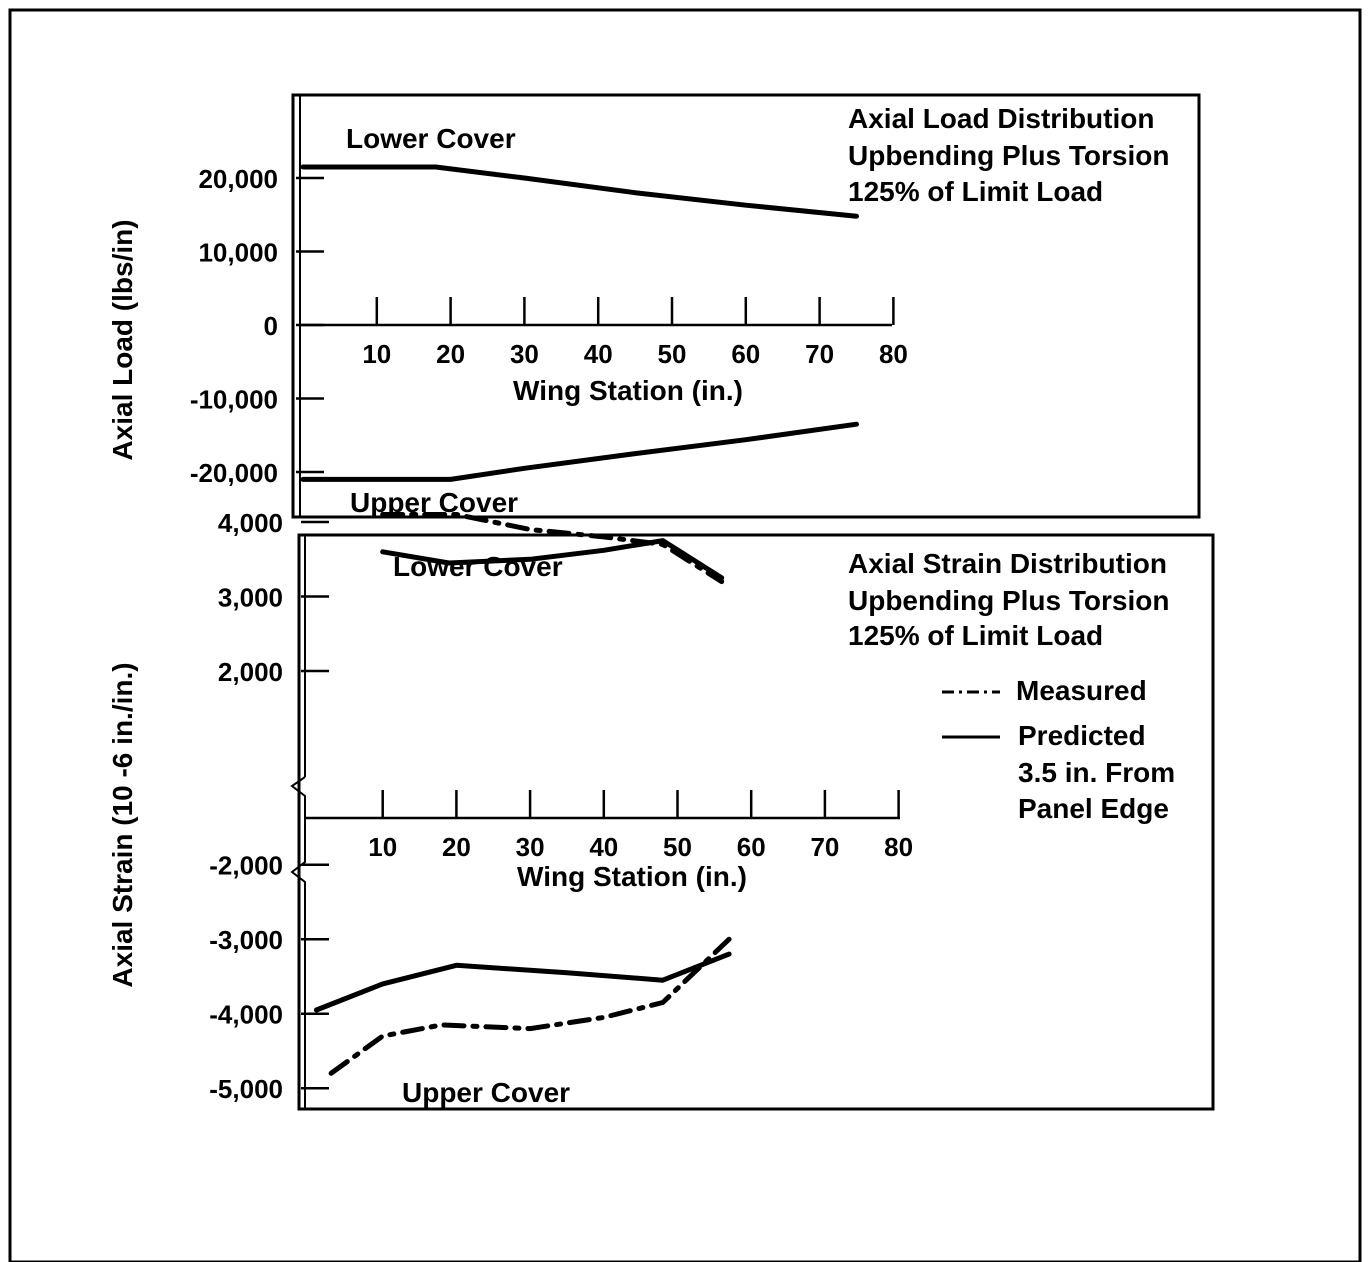 The height and width of the screenshot is (1262, 1368). What do you see at coordinates (975, 635) in the screenshot?
I see `chart2-title-line-3: 125% of Limit Load` at bounding box center [975, 635].